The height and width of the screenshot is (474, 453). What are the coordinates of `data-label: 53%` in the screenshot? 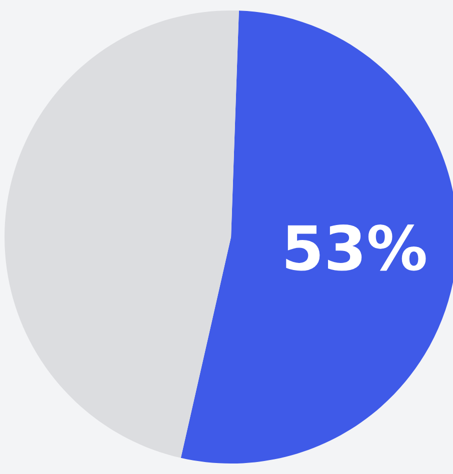 It's located at (356, 247).